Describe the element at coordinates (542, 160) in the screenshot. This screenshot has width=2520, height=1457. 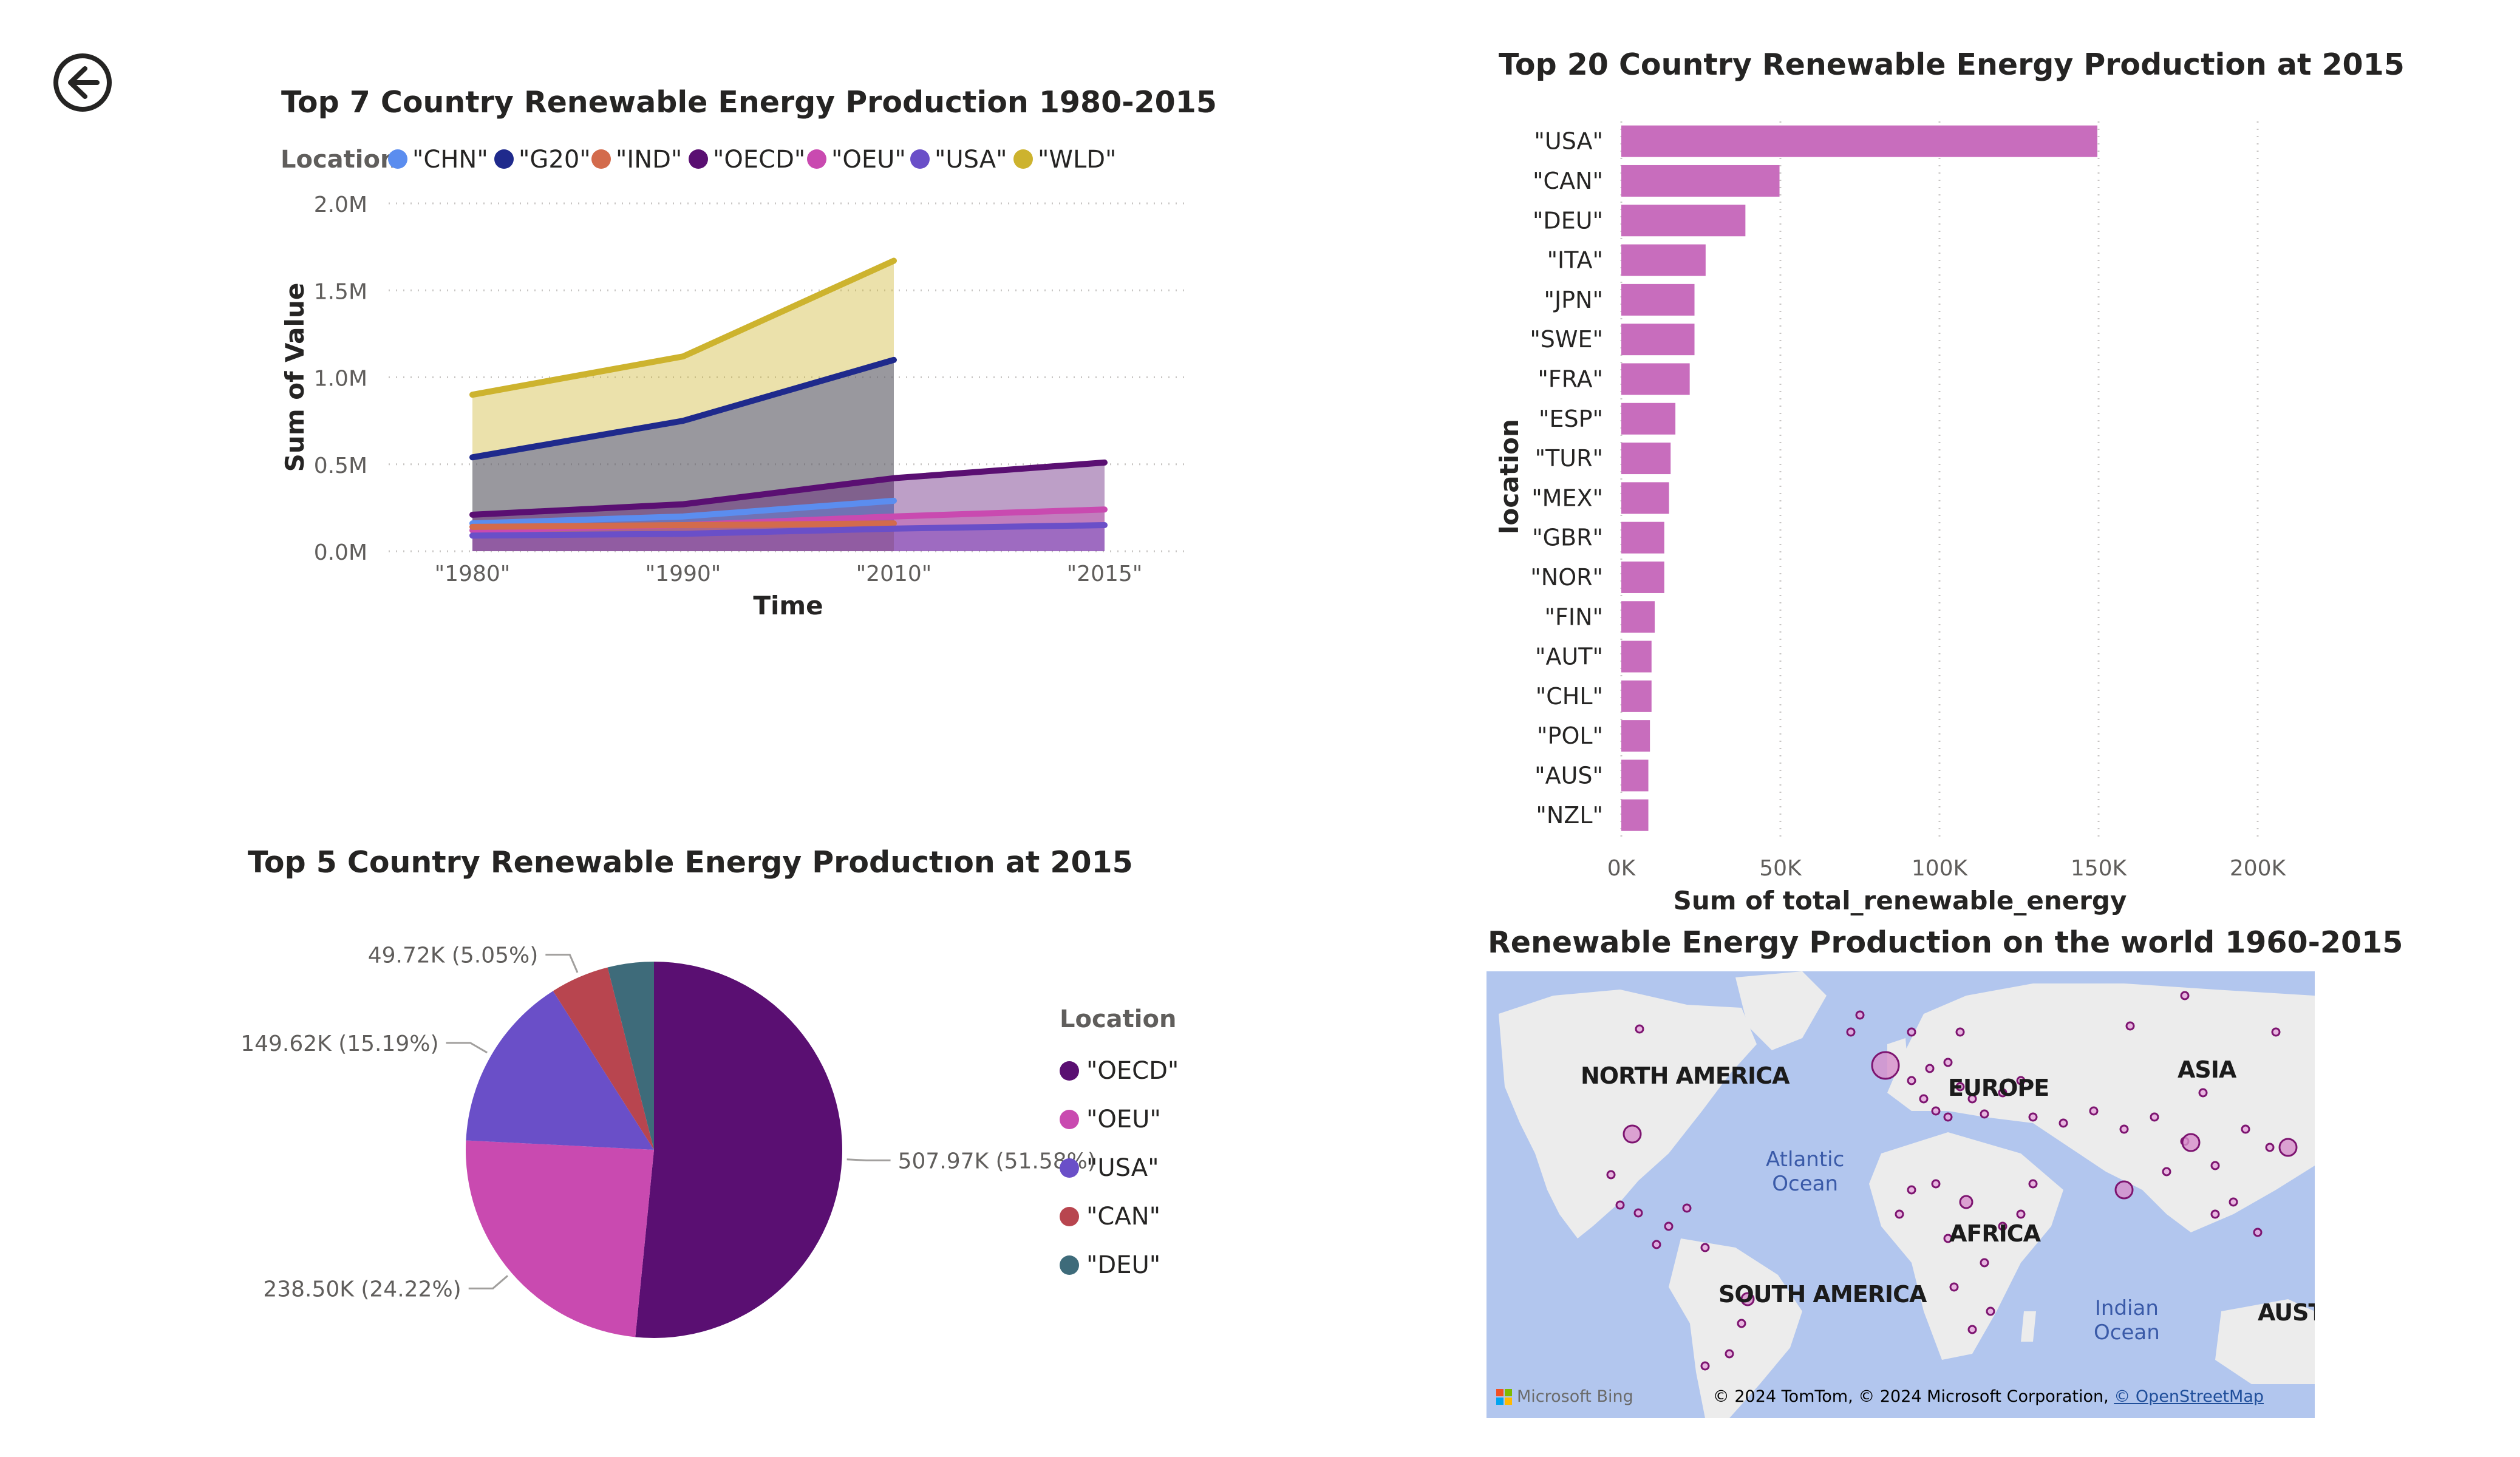
I see `area-legend-item: "G20"` at that location.